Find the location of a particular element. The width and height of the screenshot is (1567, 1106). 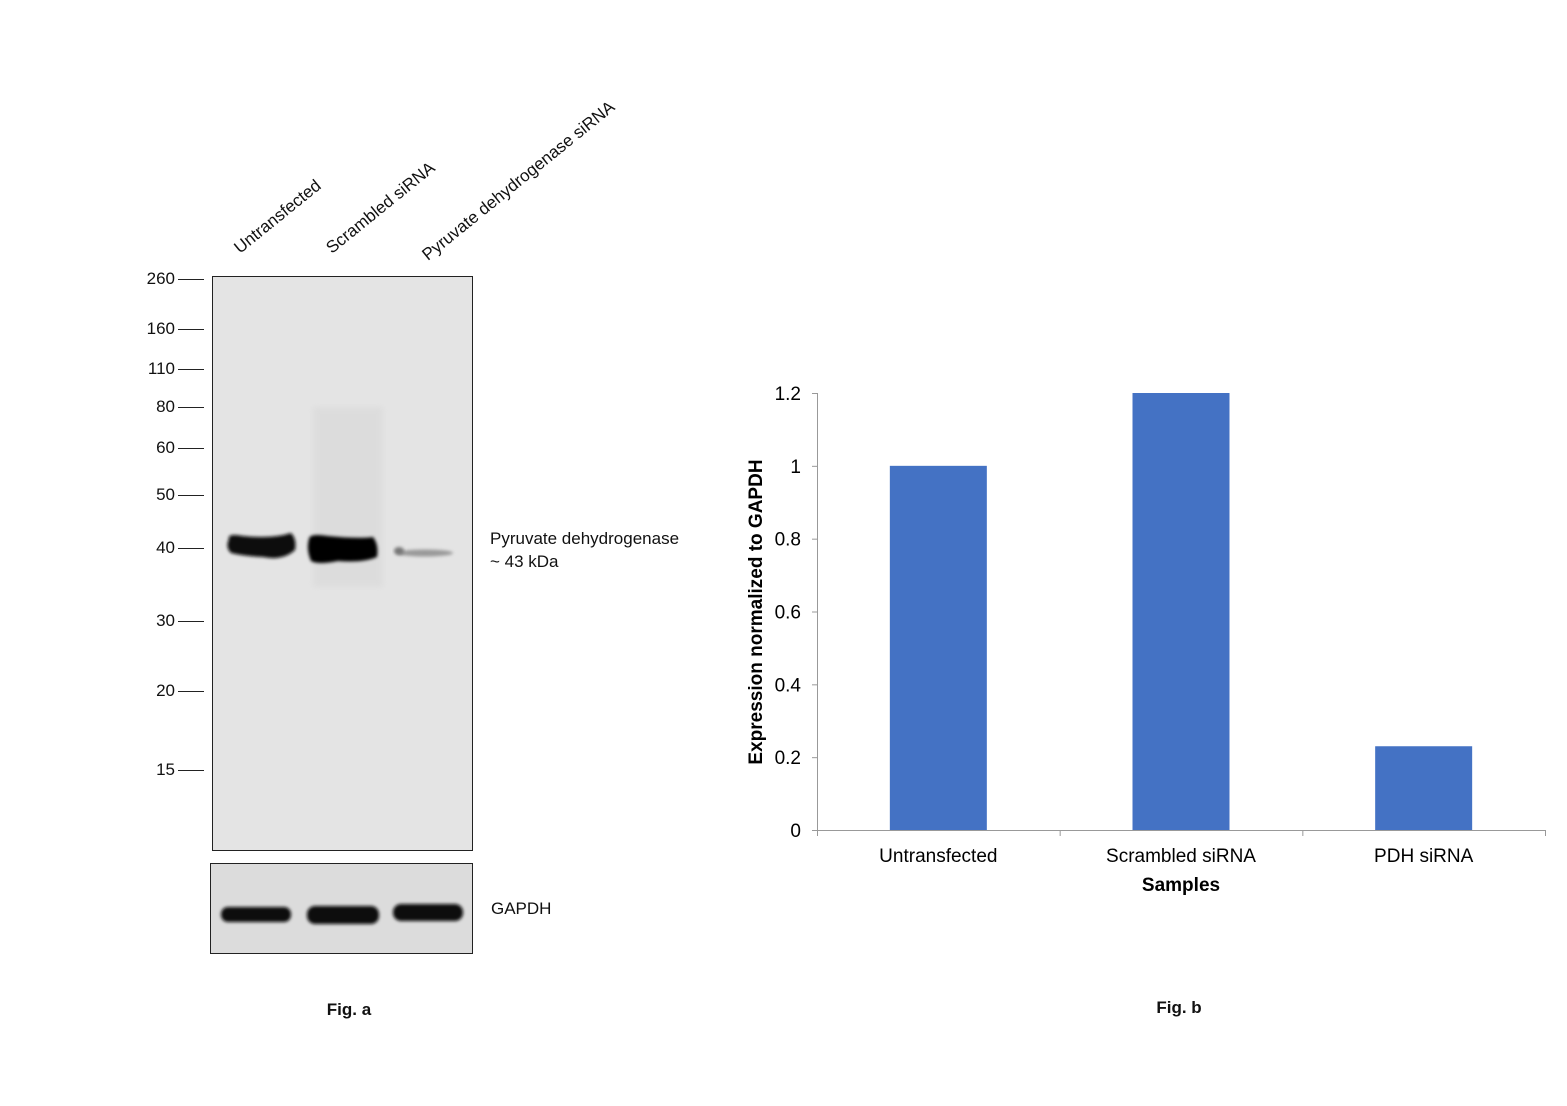

y-axis-title: Expression normalized to GAPDH is located at coordinates (756, 611).